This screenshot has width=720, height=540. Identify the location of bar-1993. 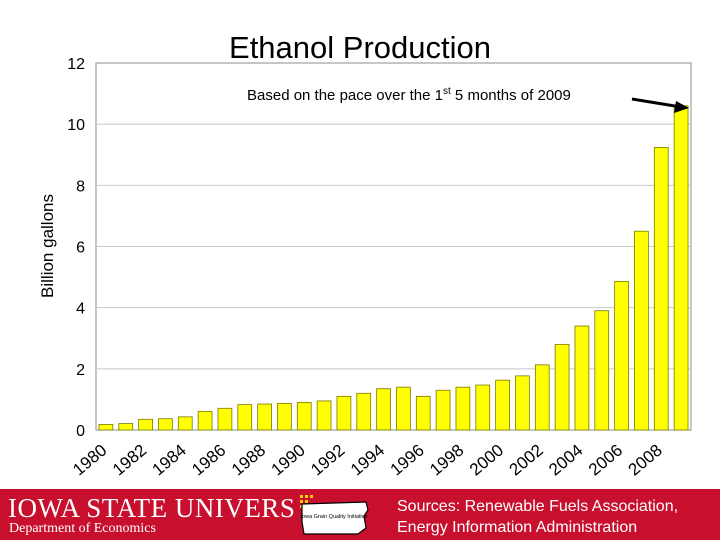
(364, 411).